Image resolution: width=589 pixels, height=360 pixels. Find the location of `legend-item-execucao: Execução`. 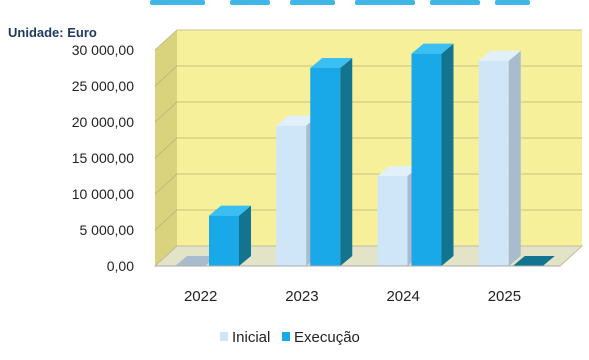

legend-item-execucao: Execução is located at coordinates (321, 337).